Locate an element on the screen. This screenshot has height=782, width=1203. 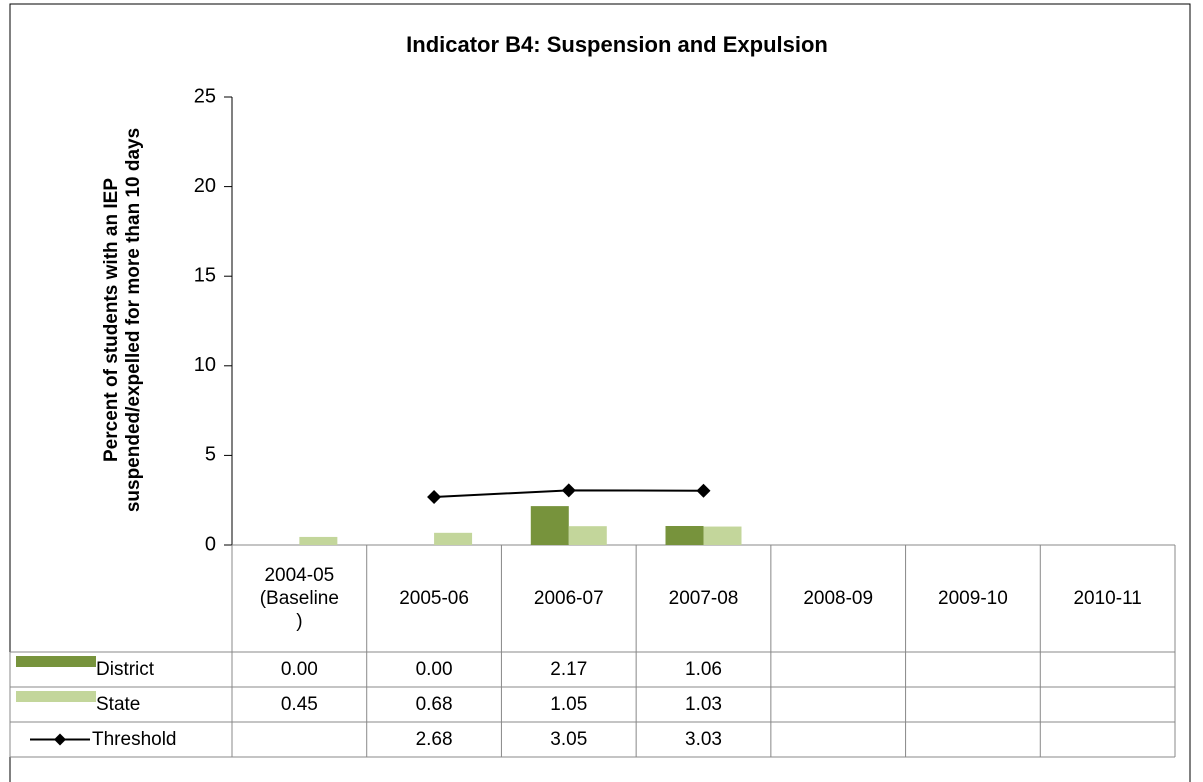
data-label: 0.68 is located at coordinates (434, 704).